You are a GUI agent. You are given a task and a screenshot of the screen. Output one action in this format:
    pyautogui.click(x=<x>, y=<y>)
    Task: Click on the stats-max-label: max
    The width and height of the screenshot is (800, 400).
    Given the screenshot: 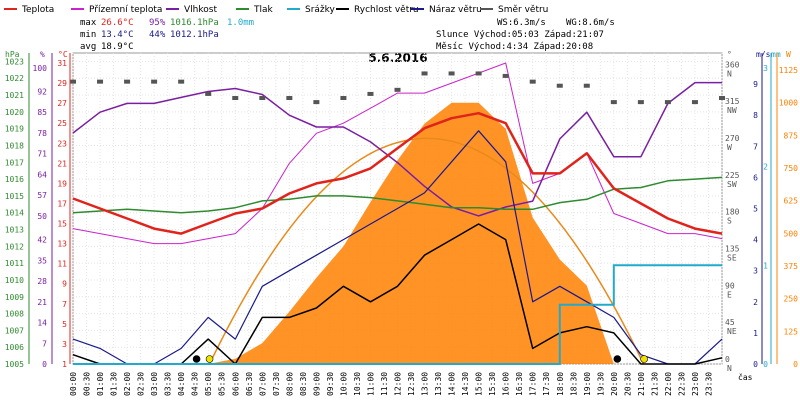 What is the action you would take?
    pyautogui.click(x=88, y=23)
    